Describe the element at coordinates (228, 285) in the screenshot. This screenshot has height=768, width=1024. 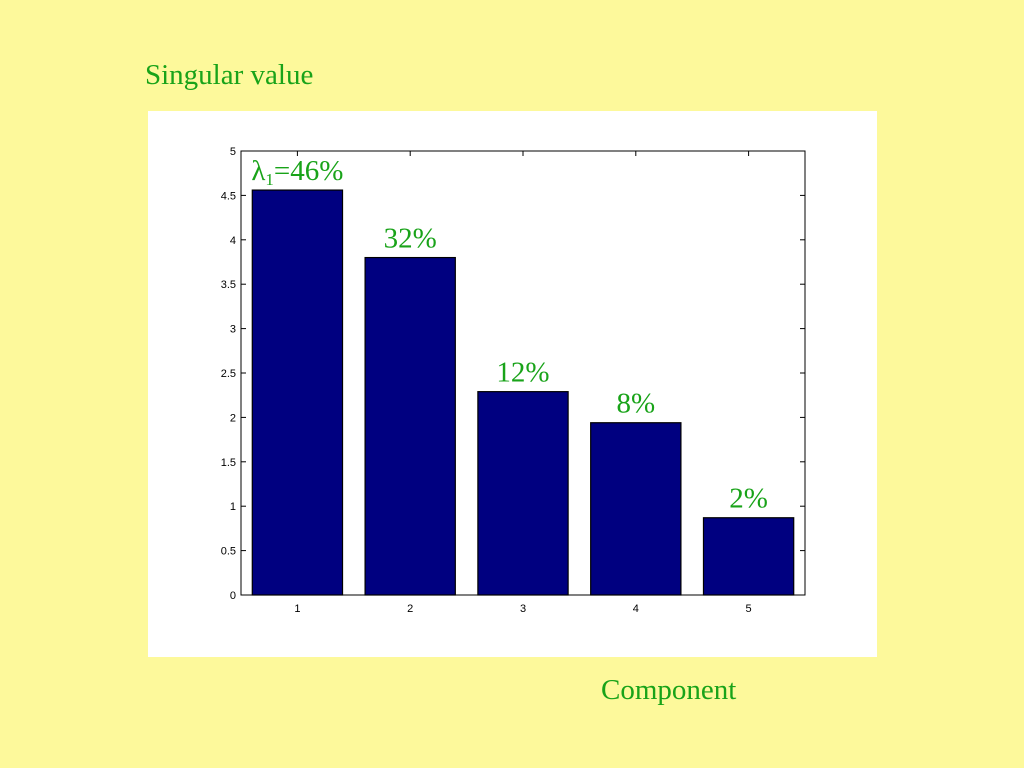
I see `y-tick-label: 3.5` at that location.